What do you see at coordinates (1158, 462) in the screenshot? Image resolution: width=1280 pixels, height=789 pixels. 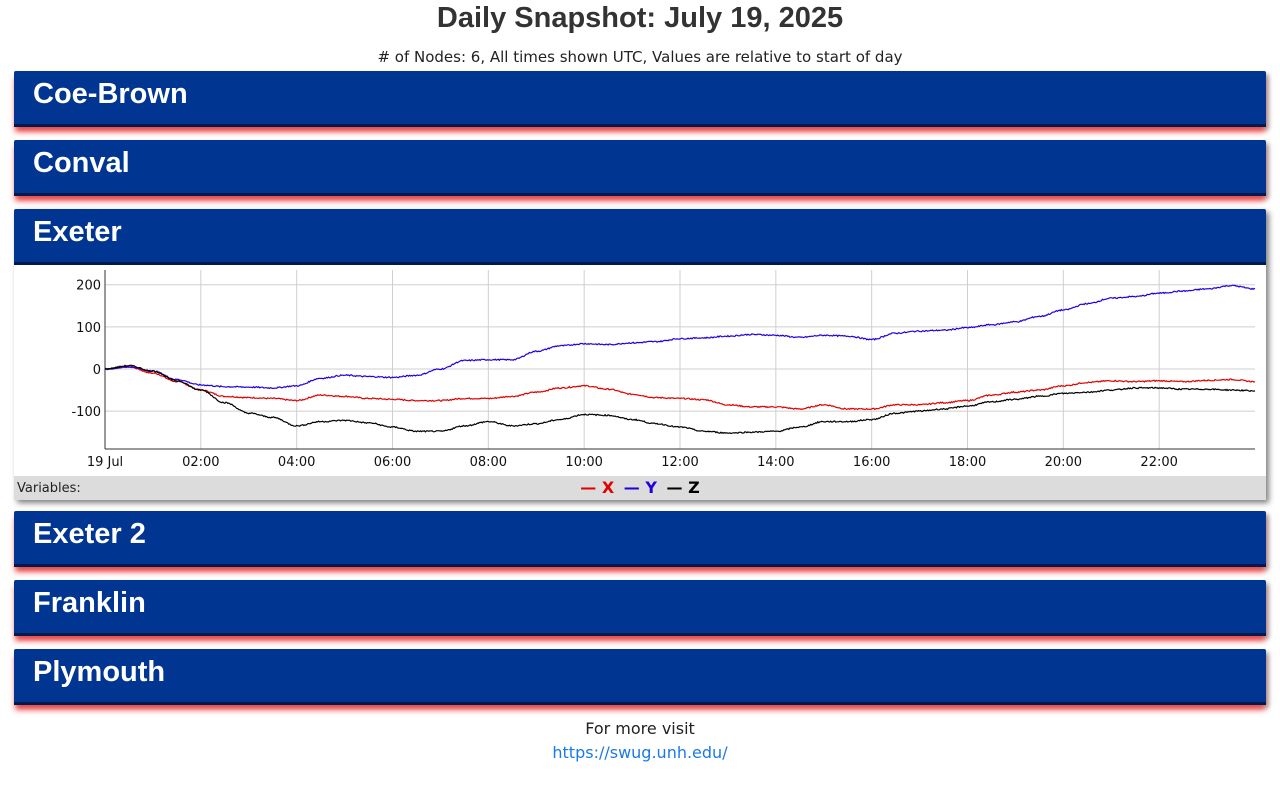 I see `x-tick-label: 22:00` at bounding box center [1158, 462].